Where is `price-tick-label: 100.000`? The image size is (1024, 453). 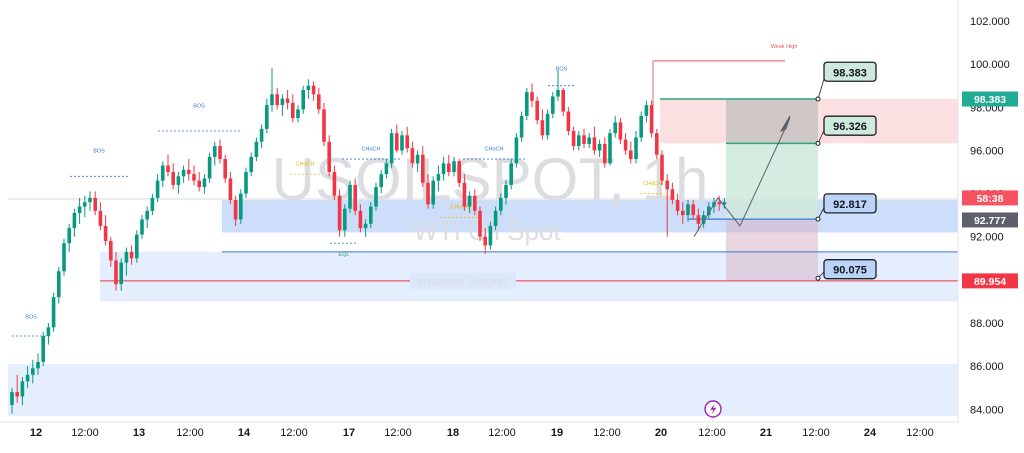 price-tick-label: 100.000 is located at coordinates (990, 65).